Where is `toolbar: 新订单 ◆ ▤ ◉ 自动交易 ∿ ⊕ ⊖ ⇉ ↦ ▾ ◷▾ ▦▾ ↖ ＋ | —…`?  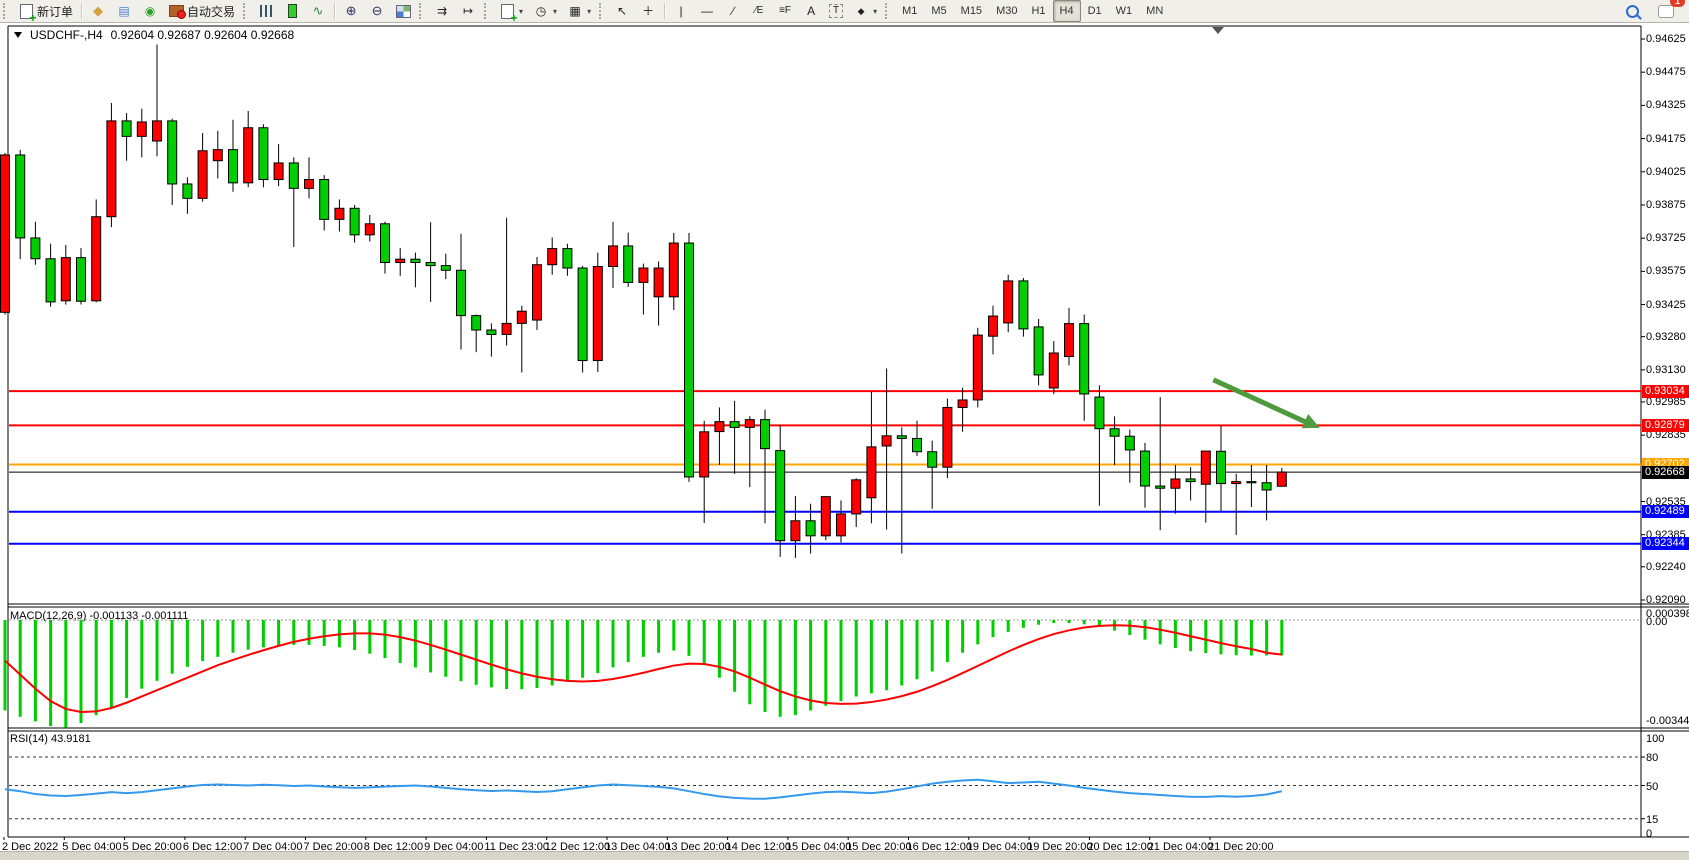 toolbar: 新订单 ◆ ▤ ◉ 自动交易 ∿ ⊕ ⊖ ⇉ ↦ ▾ ◷▾ ▦▾ ↖ ＋ | —… is located at coordinates (844, 11).